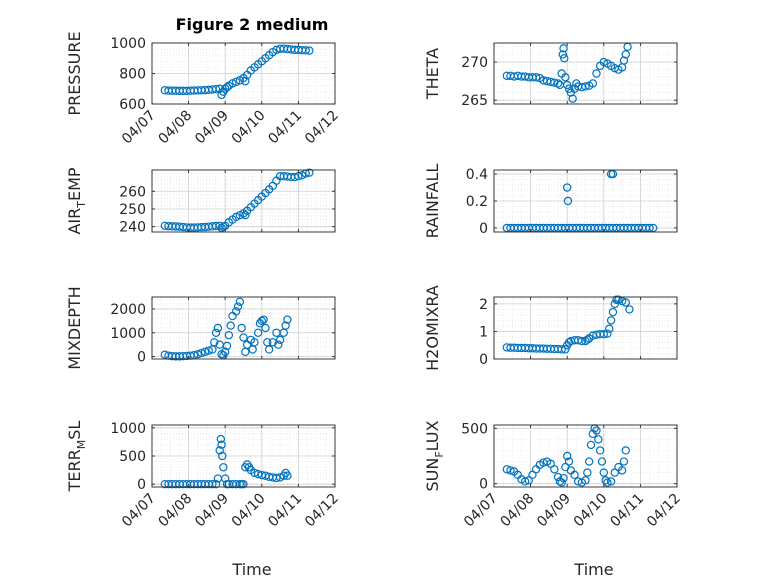 The height and width of the screenshot is (583, 778). Describe the element at coordinates (251, 569) in the screenshot. I see `x-axis-label-left: Time` at that location.